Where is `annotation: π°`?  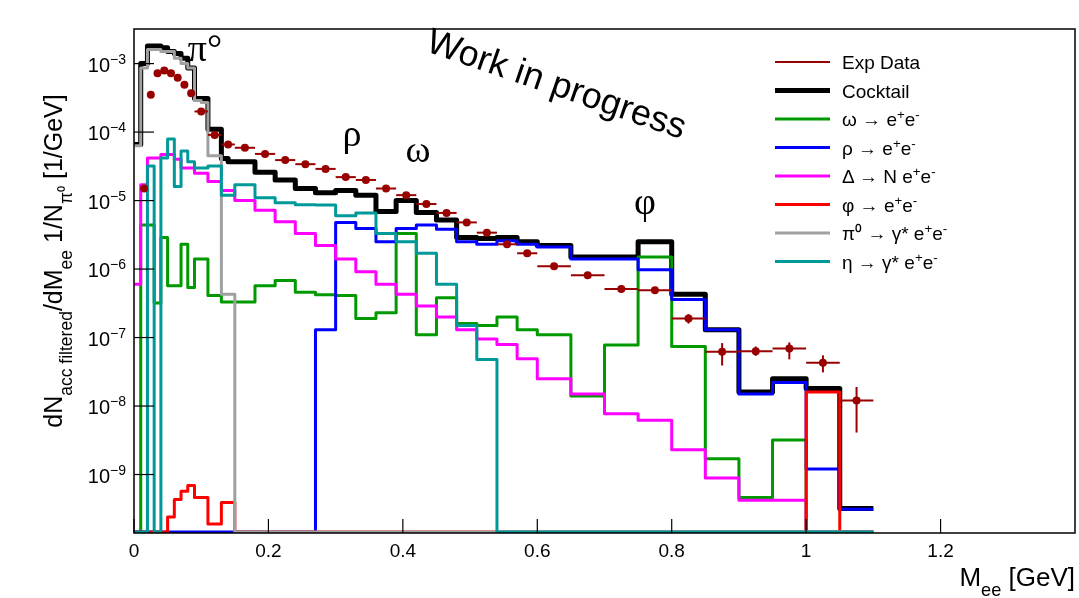 annotation: π° is located at coordinates (205, 47).